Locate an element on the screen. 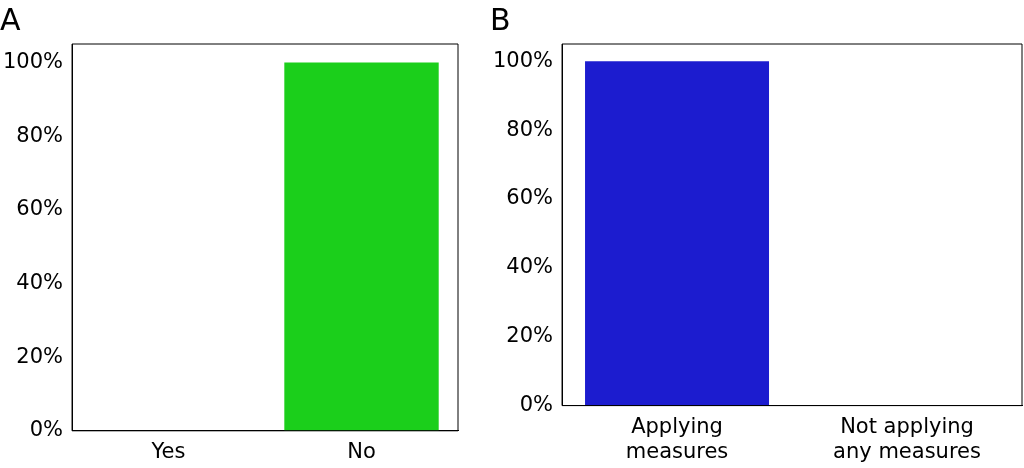 The width and height of the screenshot is (1024, 468). x-tick-label: No is located at coordinates (361, 450).